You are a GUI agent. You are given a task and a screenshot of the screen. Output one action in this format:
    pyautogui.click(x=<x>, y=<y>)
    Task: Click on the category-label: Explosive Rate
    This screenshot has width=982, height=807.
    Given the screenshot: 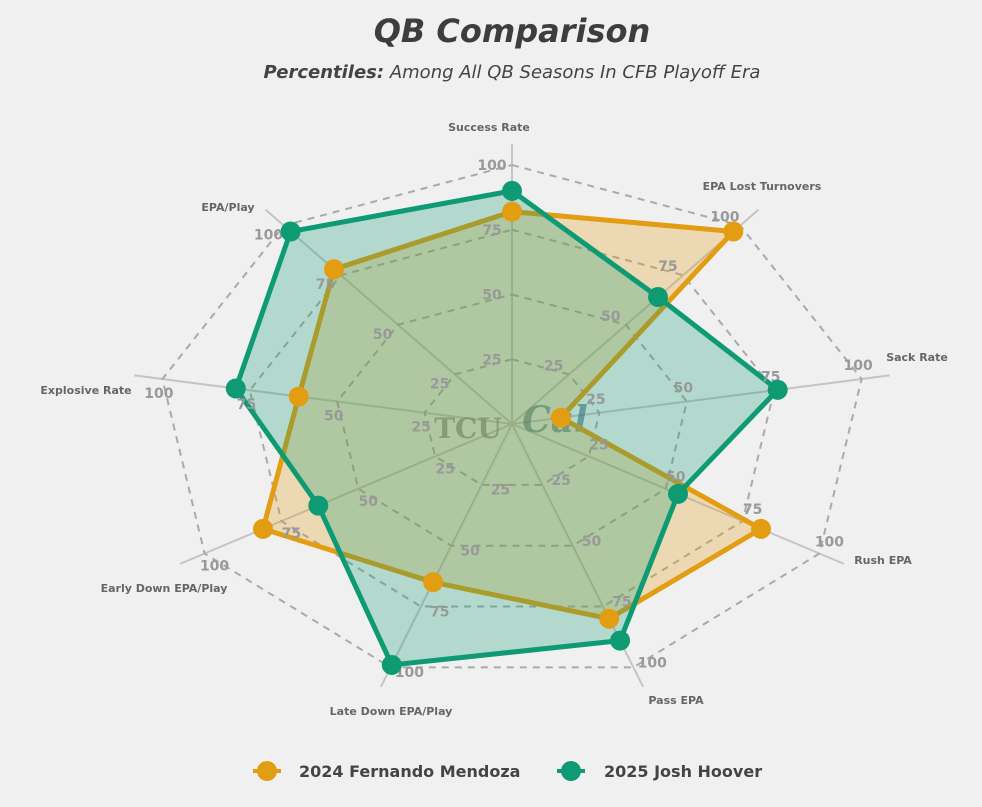 What is the action you would take?
    pyautogui.click(x=85, y=390)
    